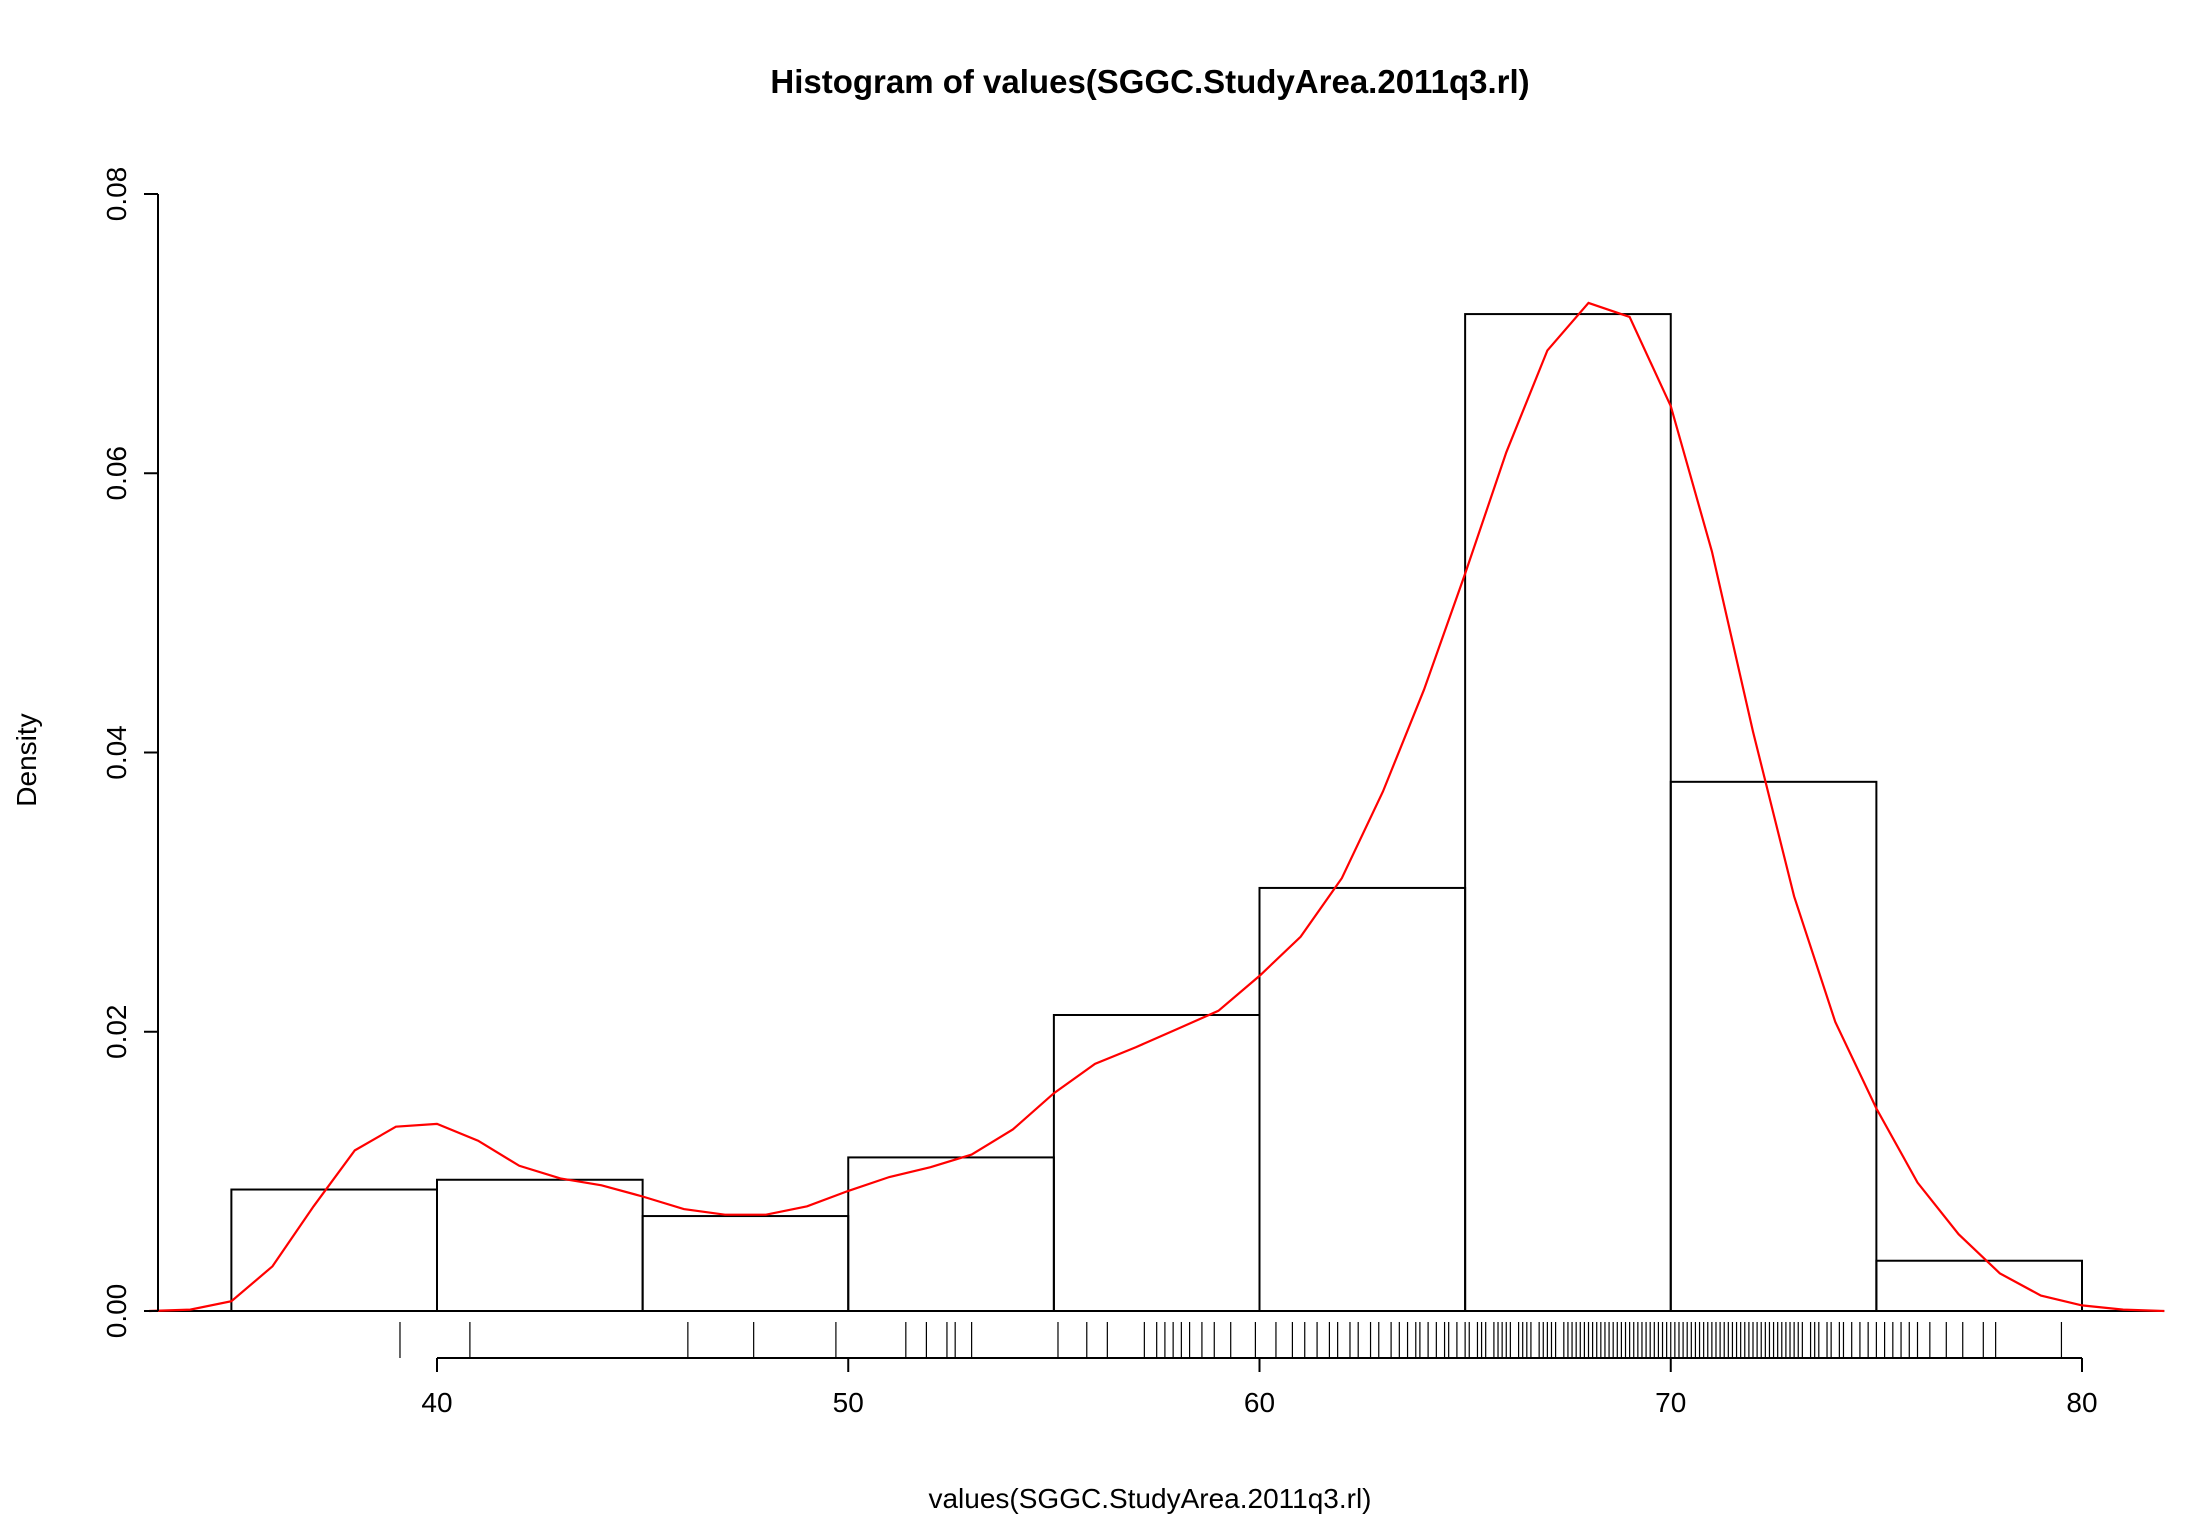 Image resolution: width=2208 pixels, height=1536 pixels. What do you see at coordinates (116, 752) in the screenshot?
I see `y-tick-label: 0.04` at bounding box center [116, 752].